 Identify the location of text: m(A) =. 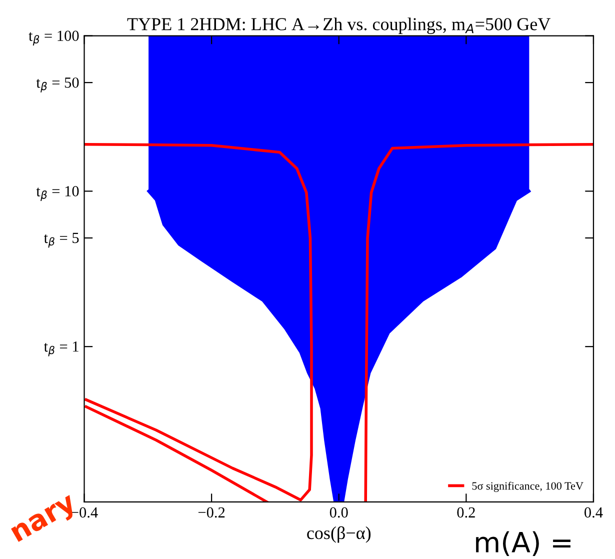
(523, 543).